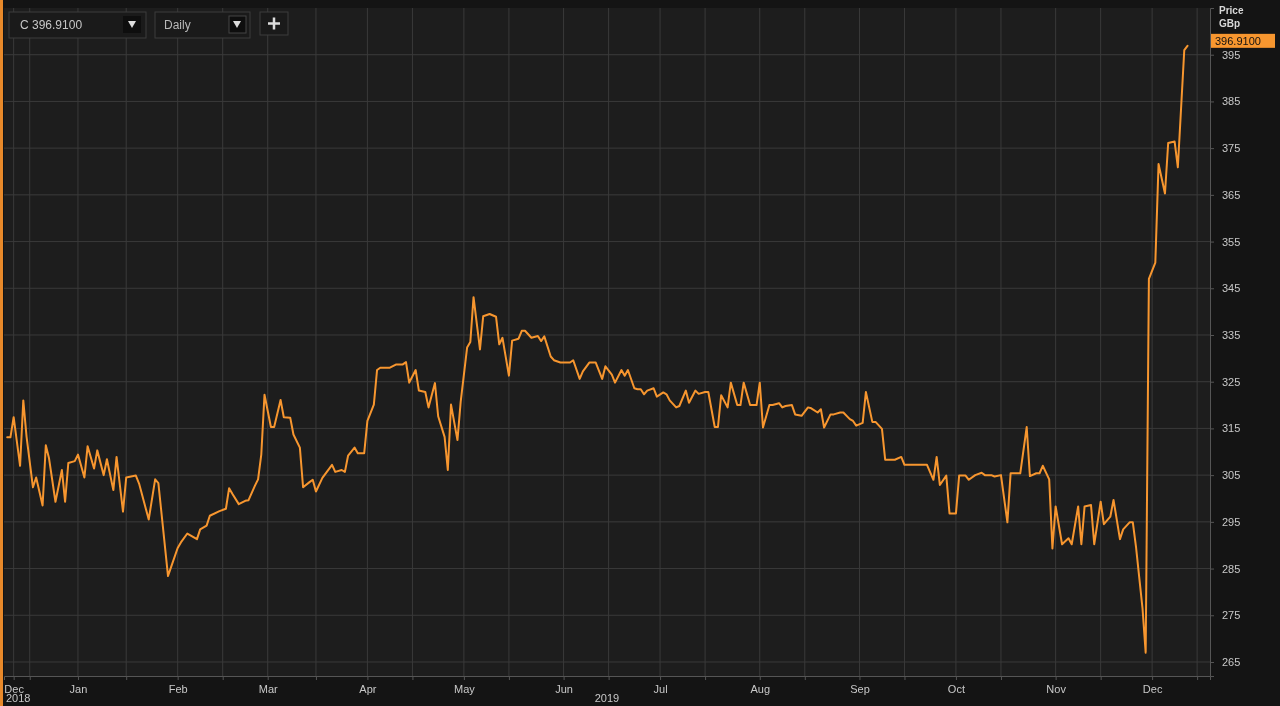  Describe the element at coordinates (1231, 288) in the screenshot. I see `y-tick-label: 345` at that location.